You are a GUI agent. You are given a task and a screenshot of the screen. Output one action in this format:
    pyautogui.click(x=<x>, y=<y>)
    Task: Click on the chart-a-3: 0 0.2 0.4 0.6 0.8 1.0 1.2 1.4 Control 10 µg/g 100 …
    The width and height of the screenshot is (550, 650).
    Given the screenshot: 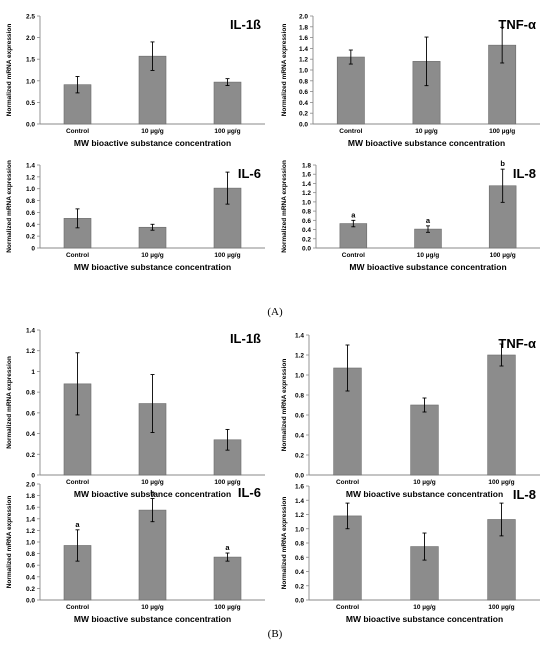 What is the action you would take?
    pyautogui.click(x=135, y=216)
    